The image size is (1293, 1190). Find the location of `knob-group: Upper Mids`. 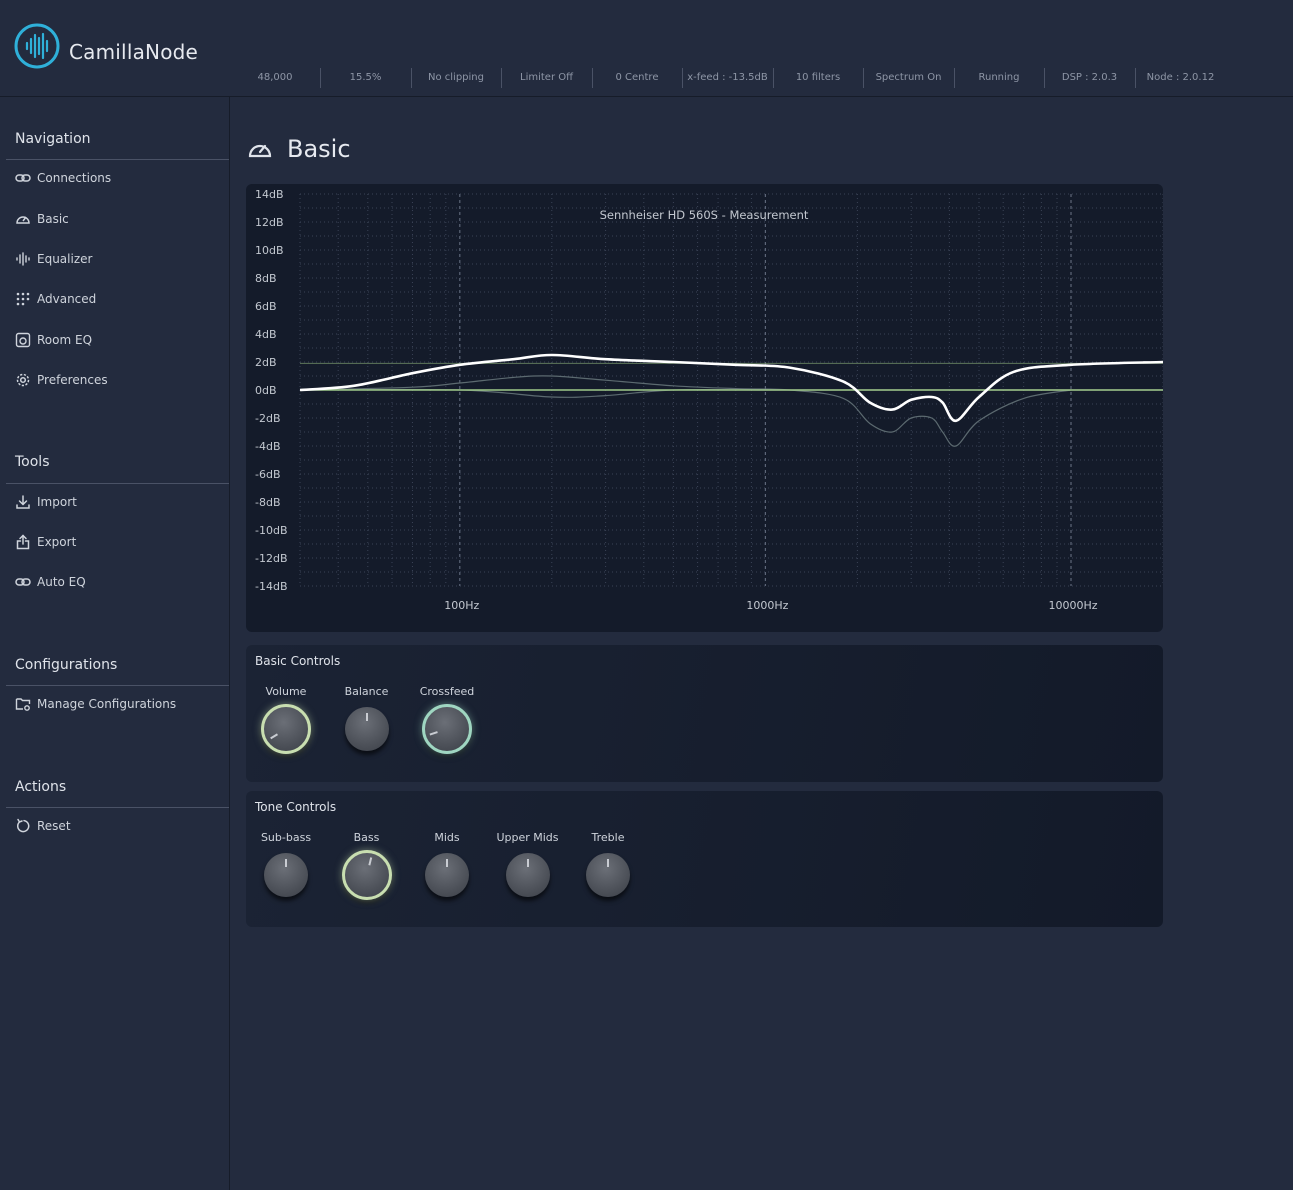

knob-group: Upper Mids is located at coordinates (528, 871).